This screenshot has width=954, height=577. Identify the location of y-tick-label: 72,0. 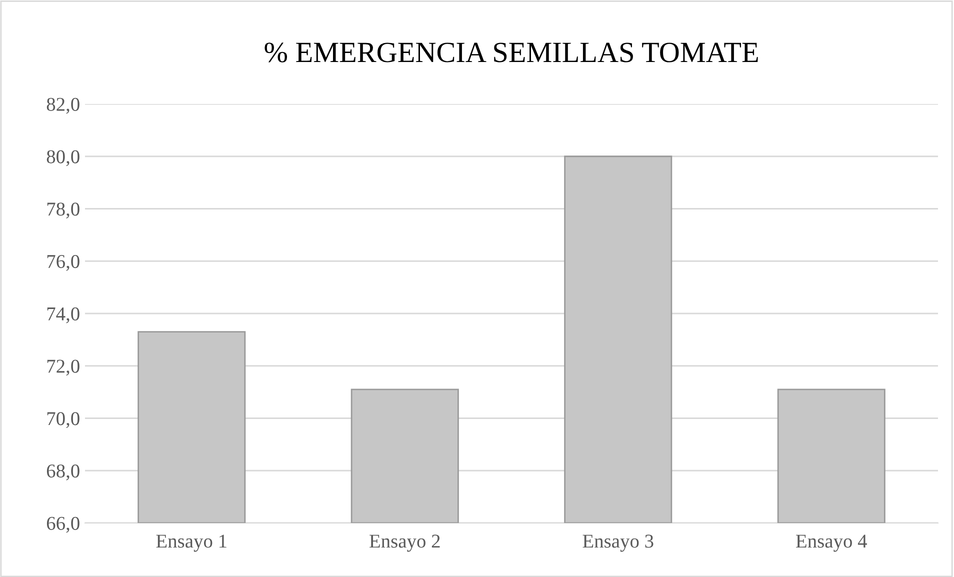
(63, 368).